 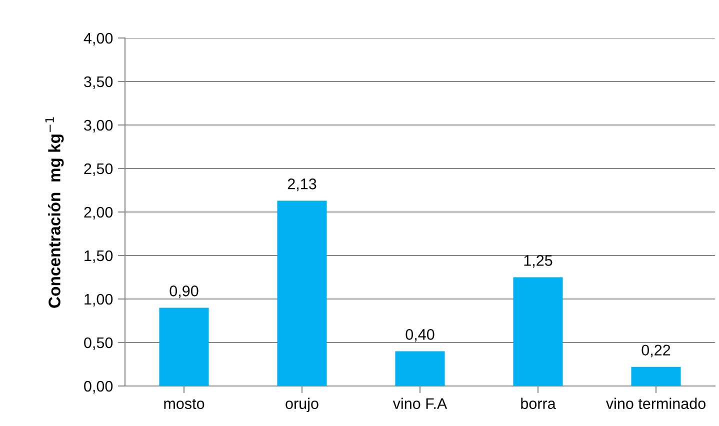 What do you see at coordinates (98, 82) in the screenshot?
I see `y-tick-label: 3,50` at bounding box center [98, 82].